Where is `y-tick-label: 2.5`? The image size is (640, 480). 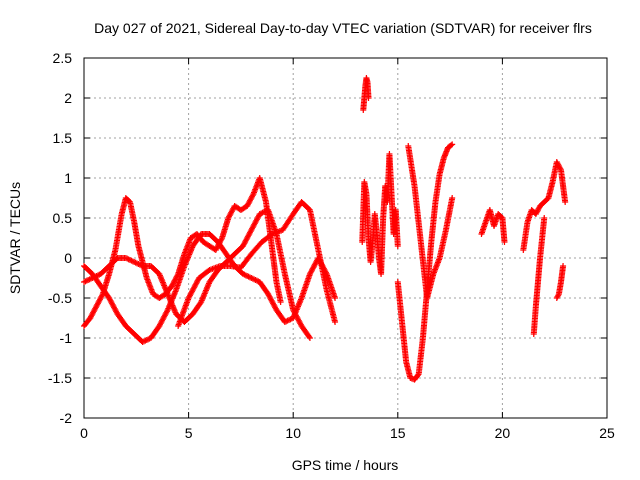
y-tick-label: 2.5 is located at coordinates (63, 58).